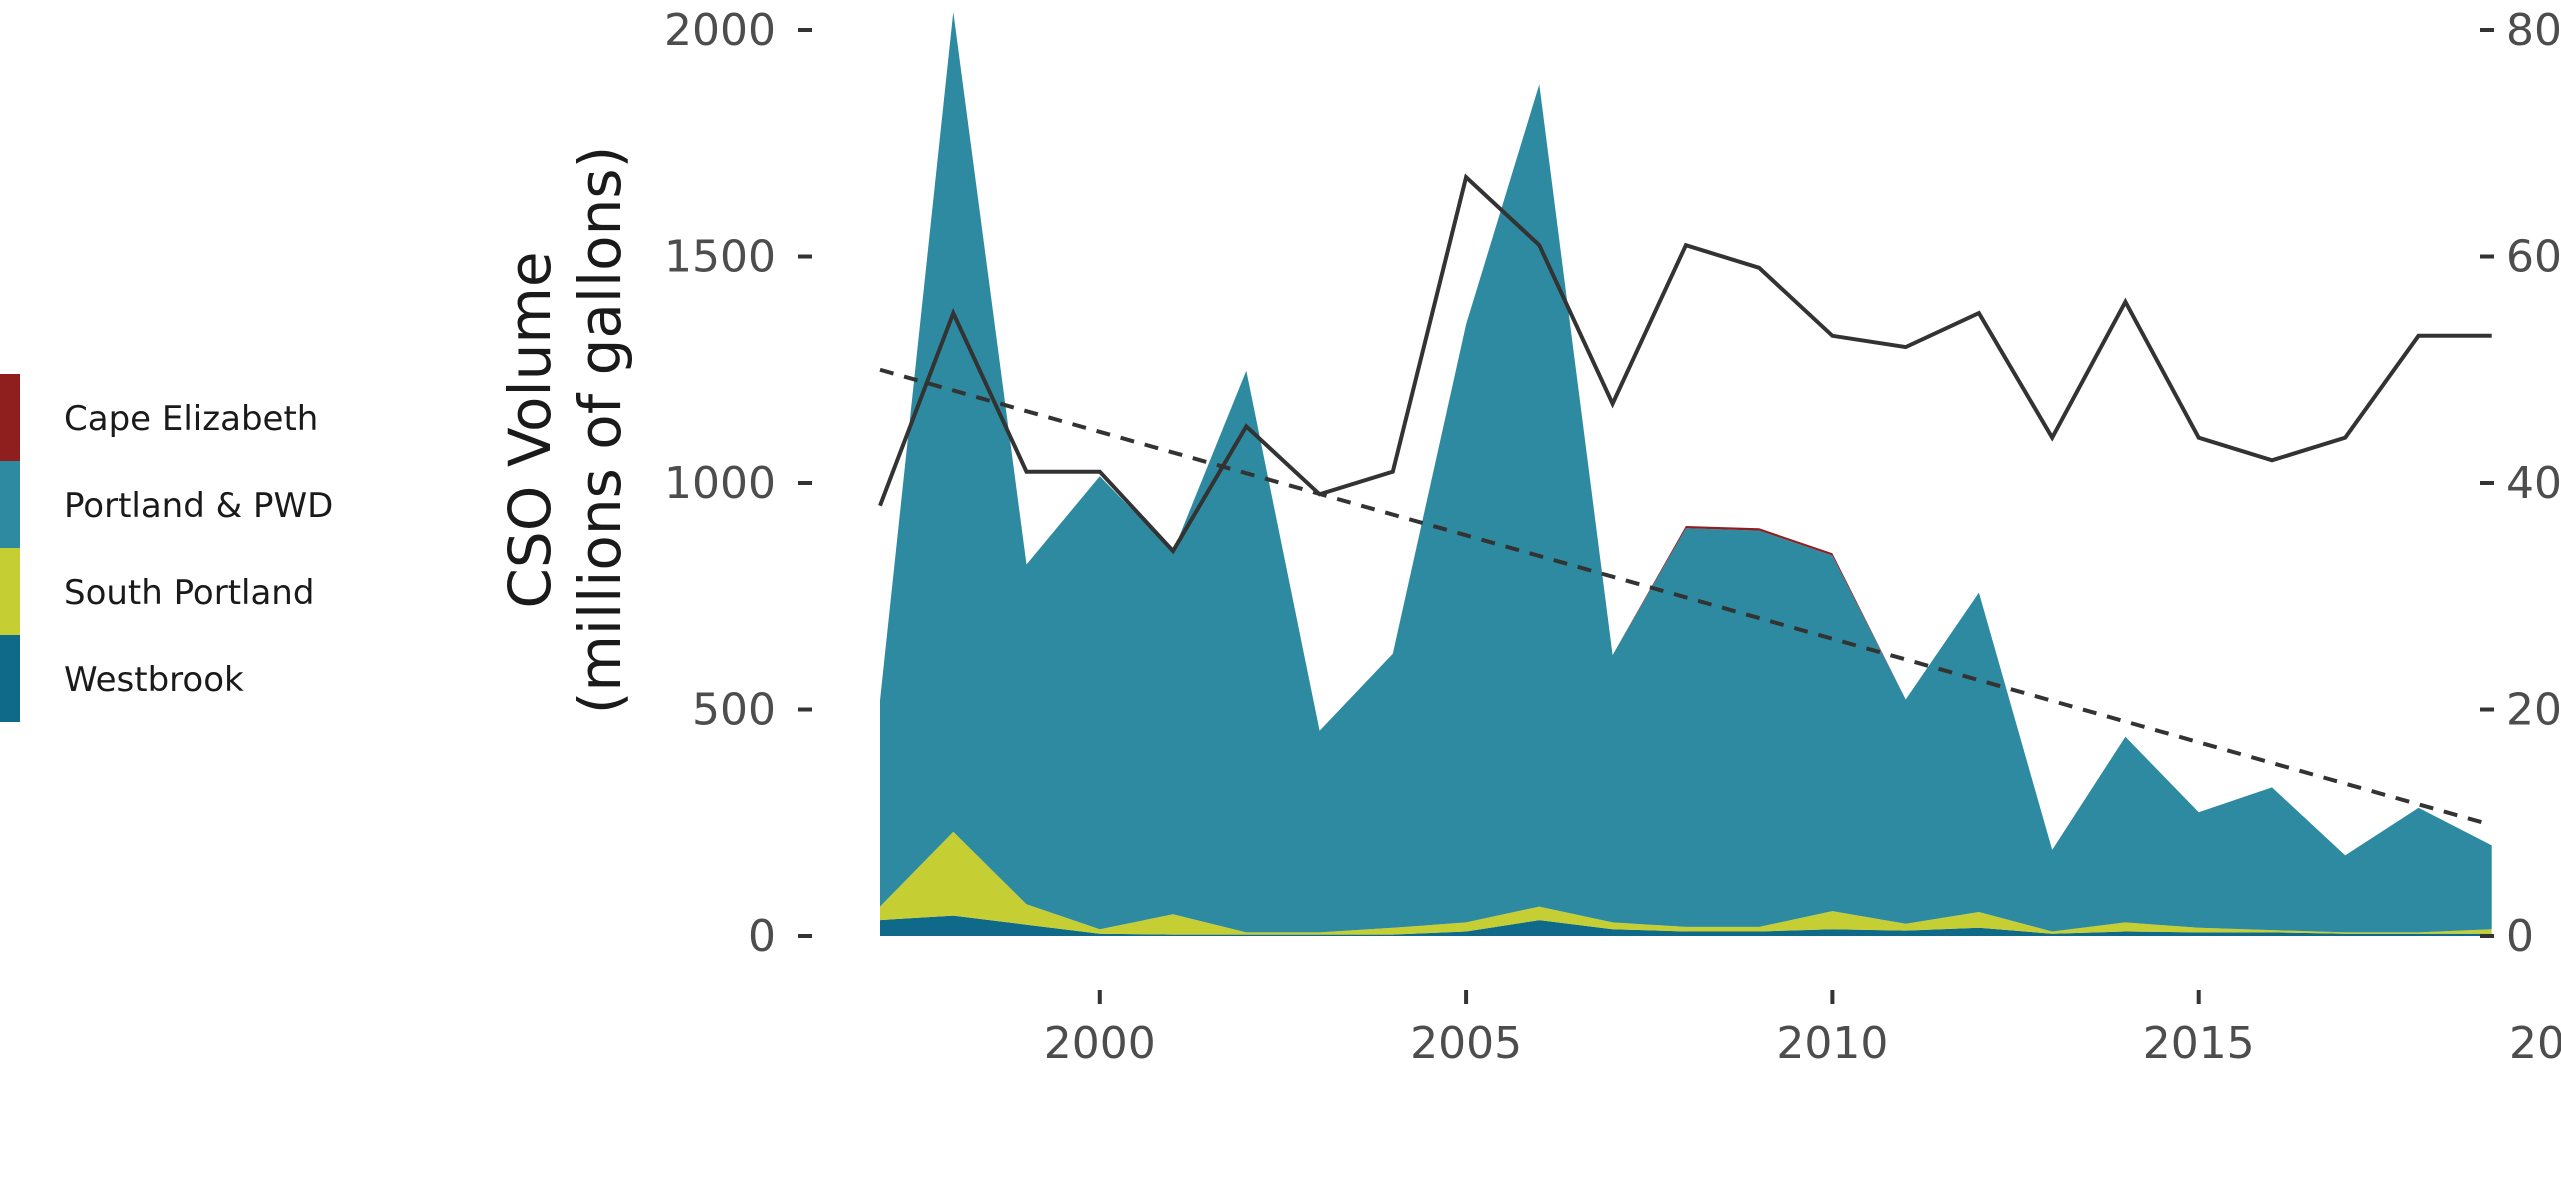  Describe the element at coordinates (734, 710) in the screenshot. I see `y-tick-label: 500` at that location.